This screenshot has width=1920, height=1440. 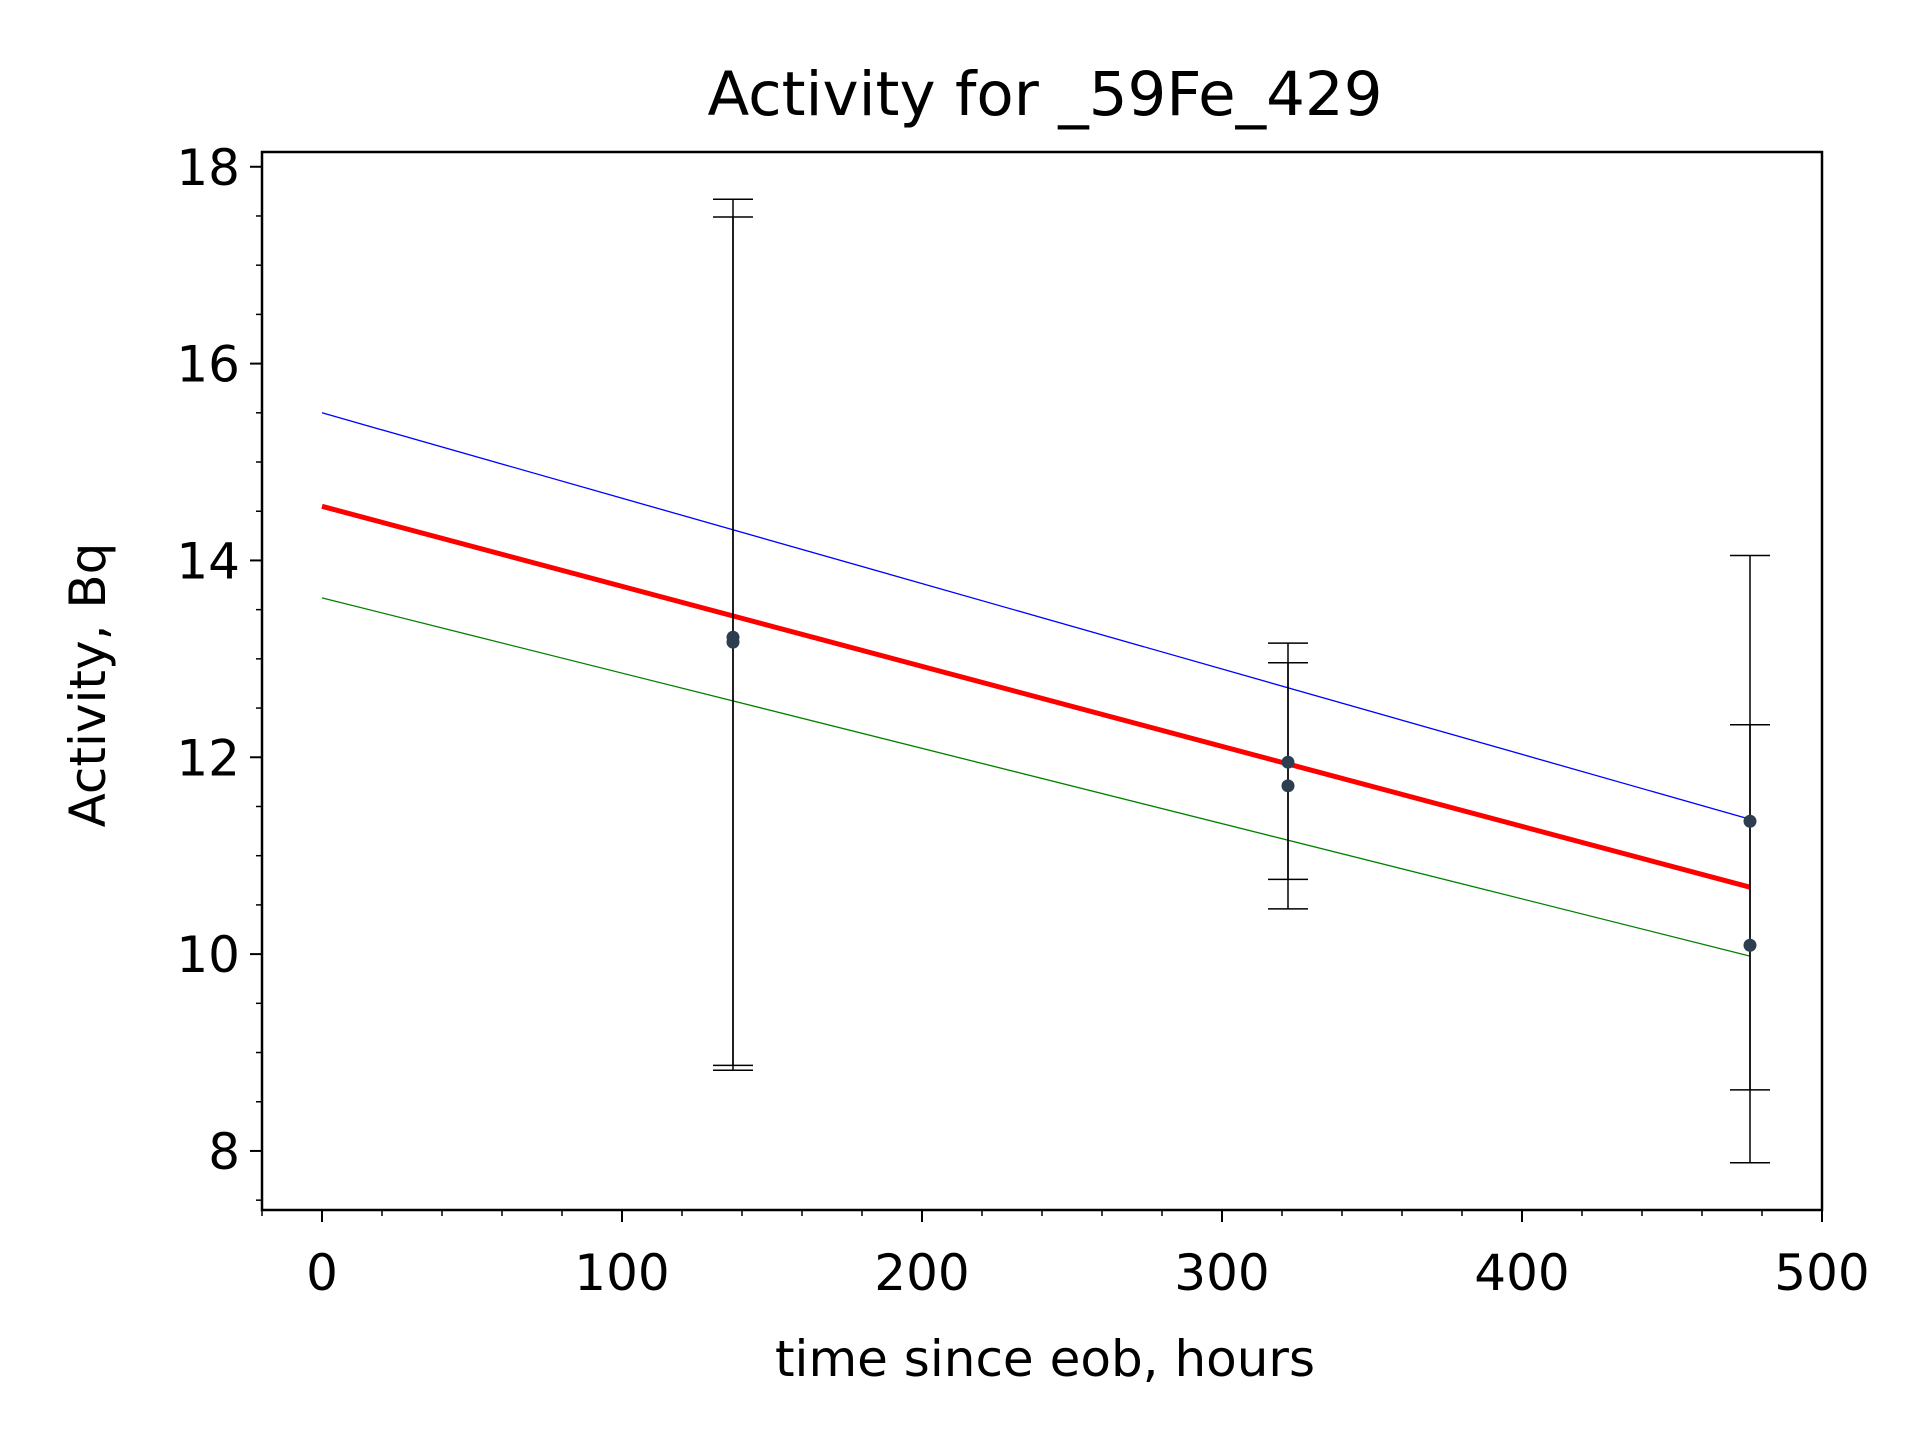 I want to click on y-tick-label: 8, so click(x=224, y=1152).